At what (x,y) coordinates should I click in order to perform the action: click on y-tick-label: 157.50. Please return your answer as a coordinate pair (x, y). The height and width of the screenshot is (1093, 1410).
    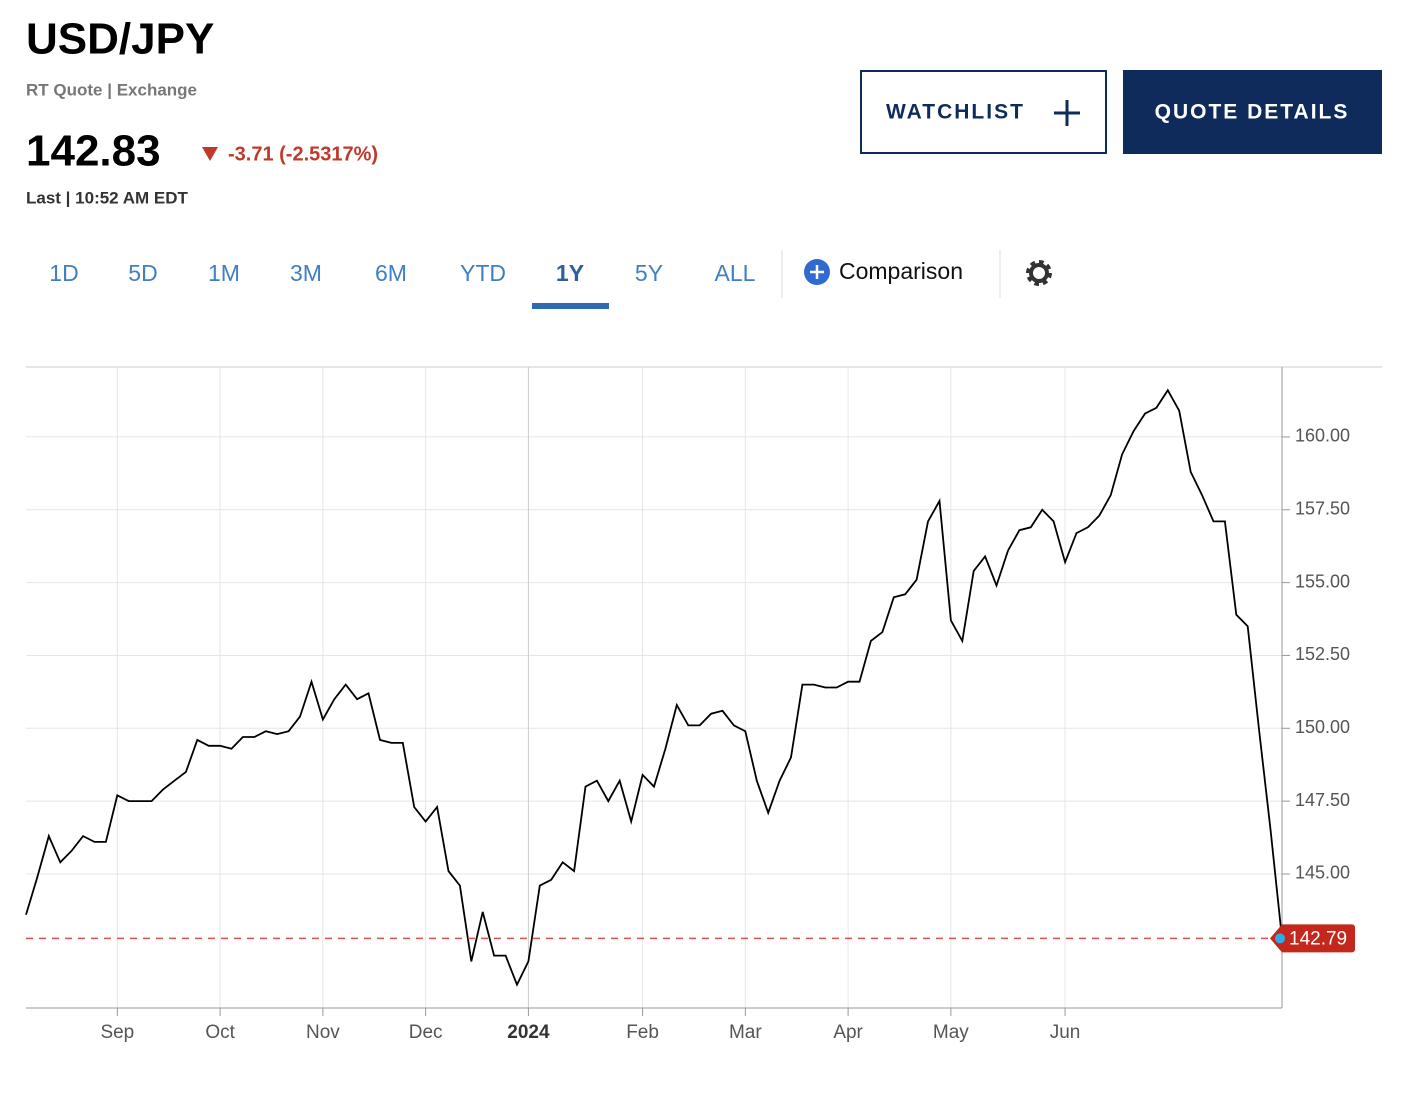
    Looking at the image, I should click on (1322, 509).